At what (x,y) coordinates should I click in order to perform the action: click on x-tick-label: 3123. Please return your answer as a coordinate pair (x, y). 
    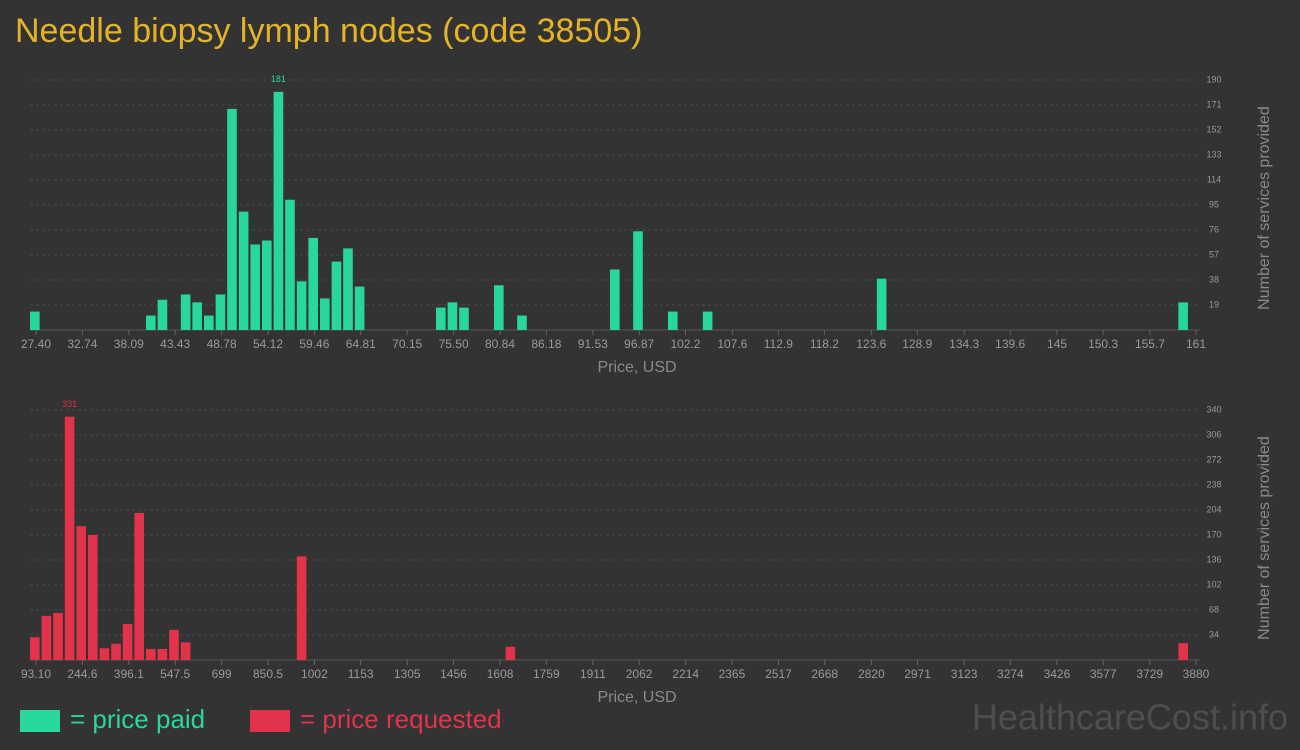
    Looking at the image, I should click on (964, 674).